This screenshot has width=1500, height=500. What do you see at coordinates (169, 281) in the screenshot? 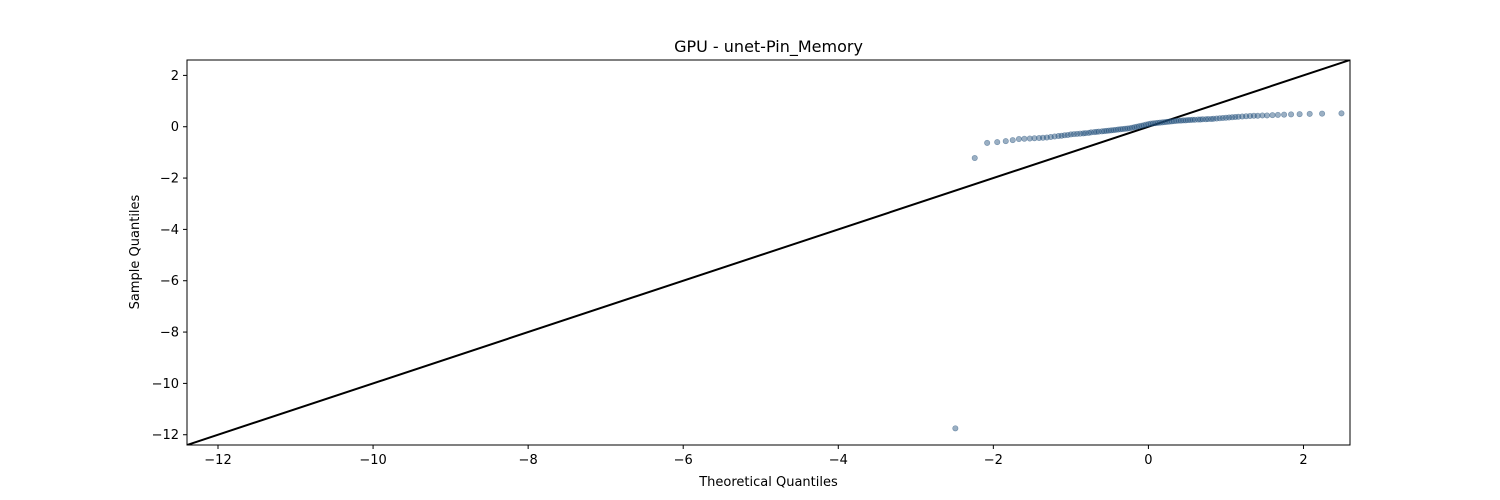
I see `y-tick-label: −6` at bounding box center [169, 281].